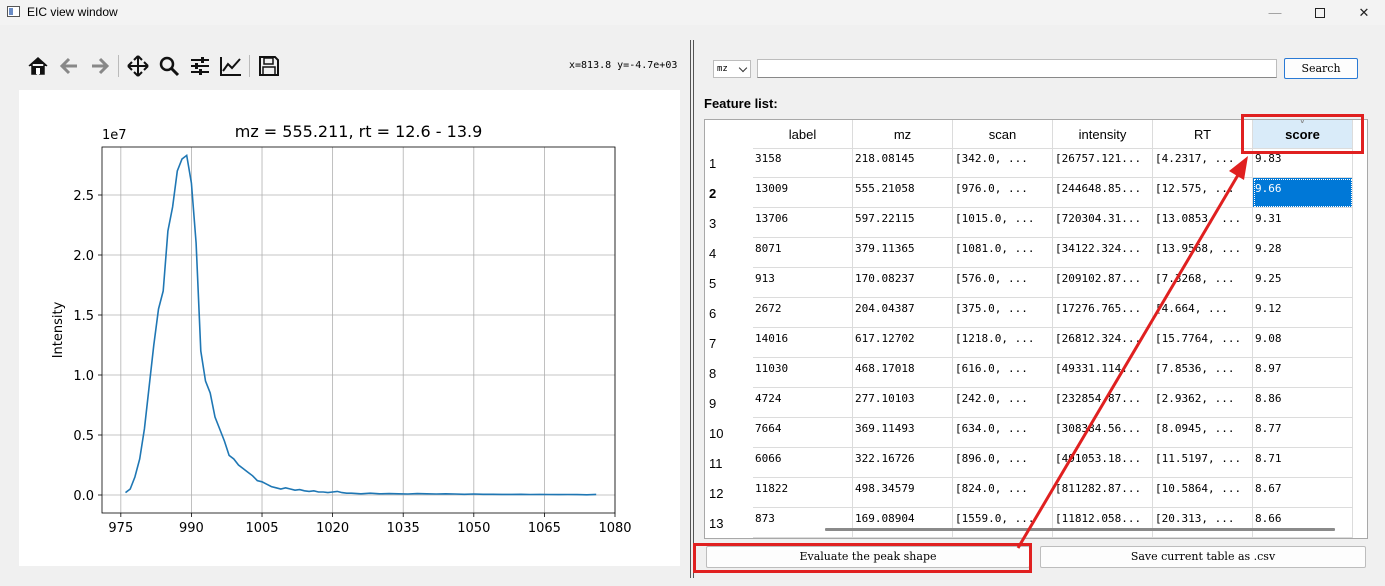 The width and height of the screenshot is (1385, 586). I want to click on maximize-button, so click(1320, 12).